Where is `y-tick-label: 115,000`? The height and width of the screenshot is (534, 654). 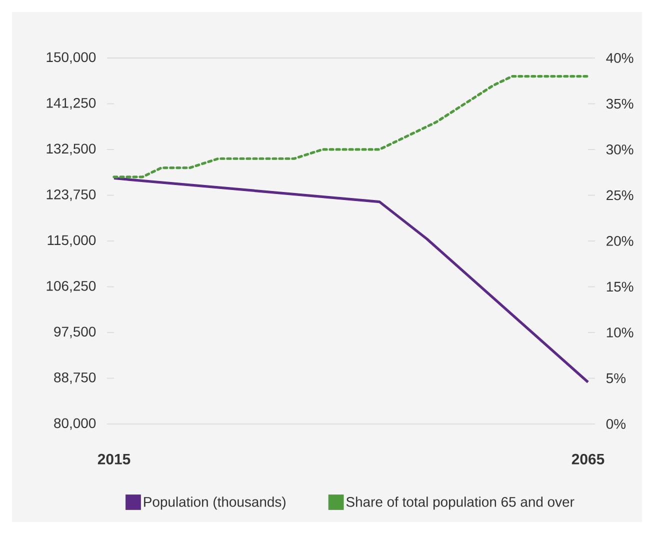
y-tick-label: 115,000 is located at coordinates (72, 241).